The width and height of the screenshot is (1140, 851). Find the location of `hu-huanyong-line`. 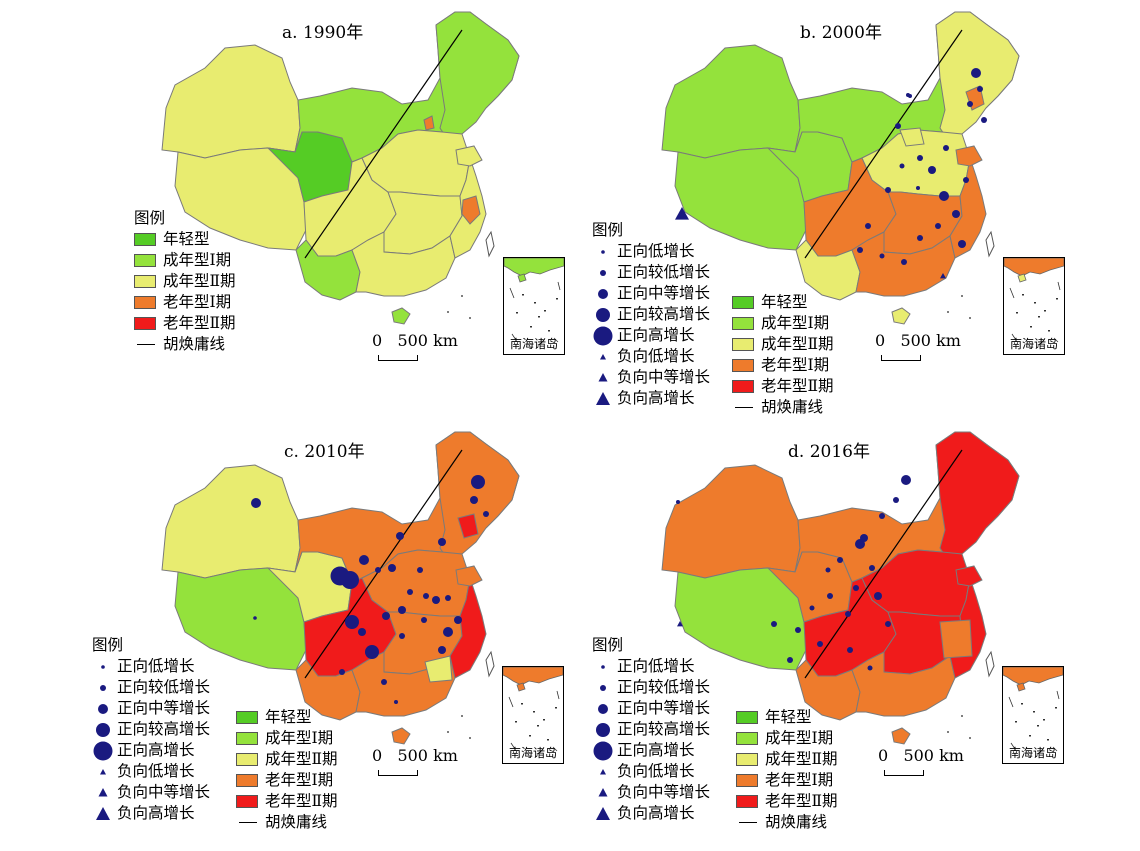

hu-huanyong-line is located at coordinates (383, 564).